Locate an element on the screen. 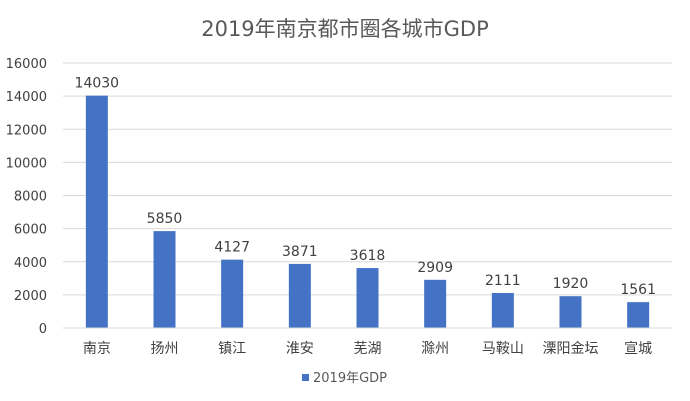  data-label: 2909 is located at coordinates (435, 268).